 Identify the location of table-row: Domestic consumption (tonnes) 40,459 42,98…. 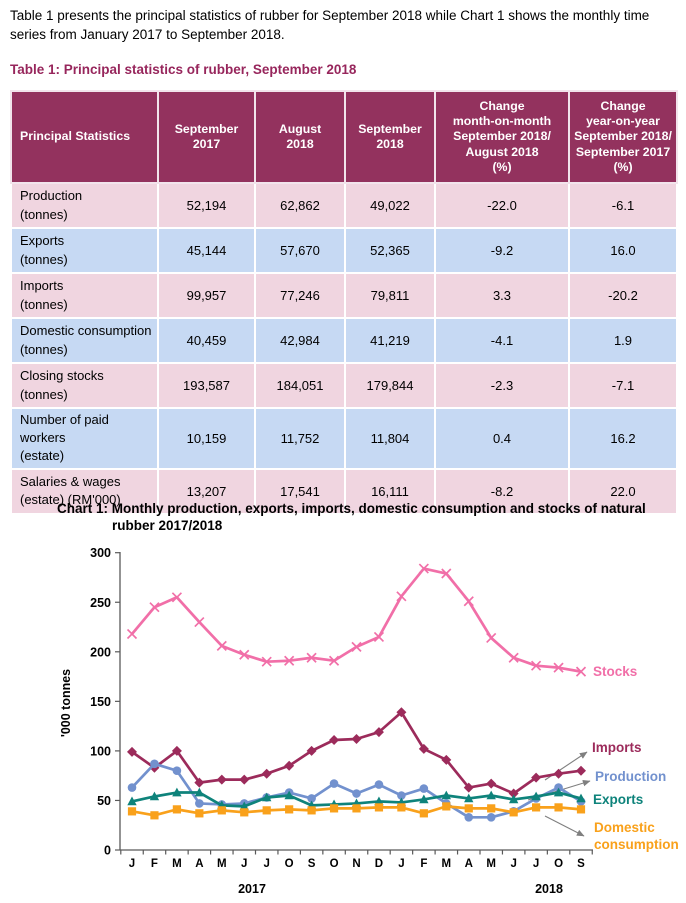
(344, 340).